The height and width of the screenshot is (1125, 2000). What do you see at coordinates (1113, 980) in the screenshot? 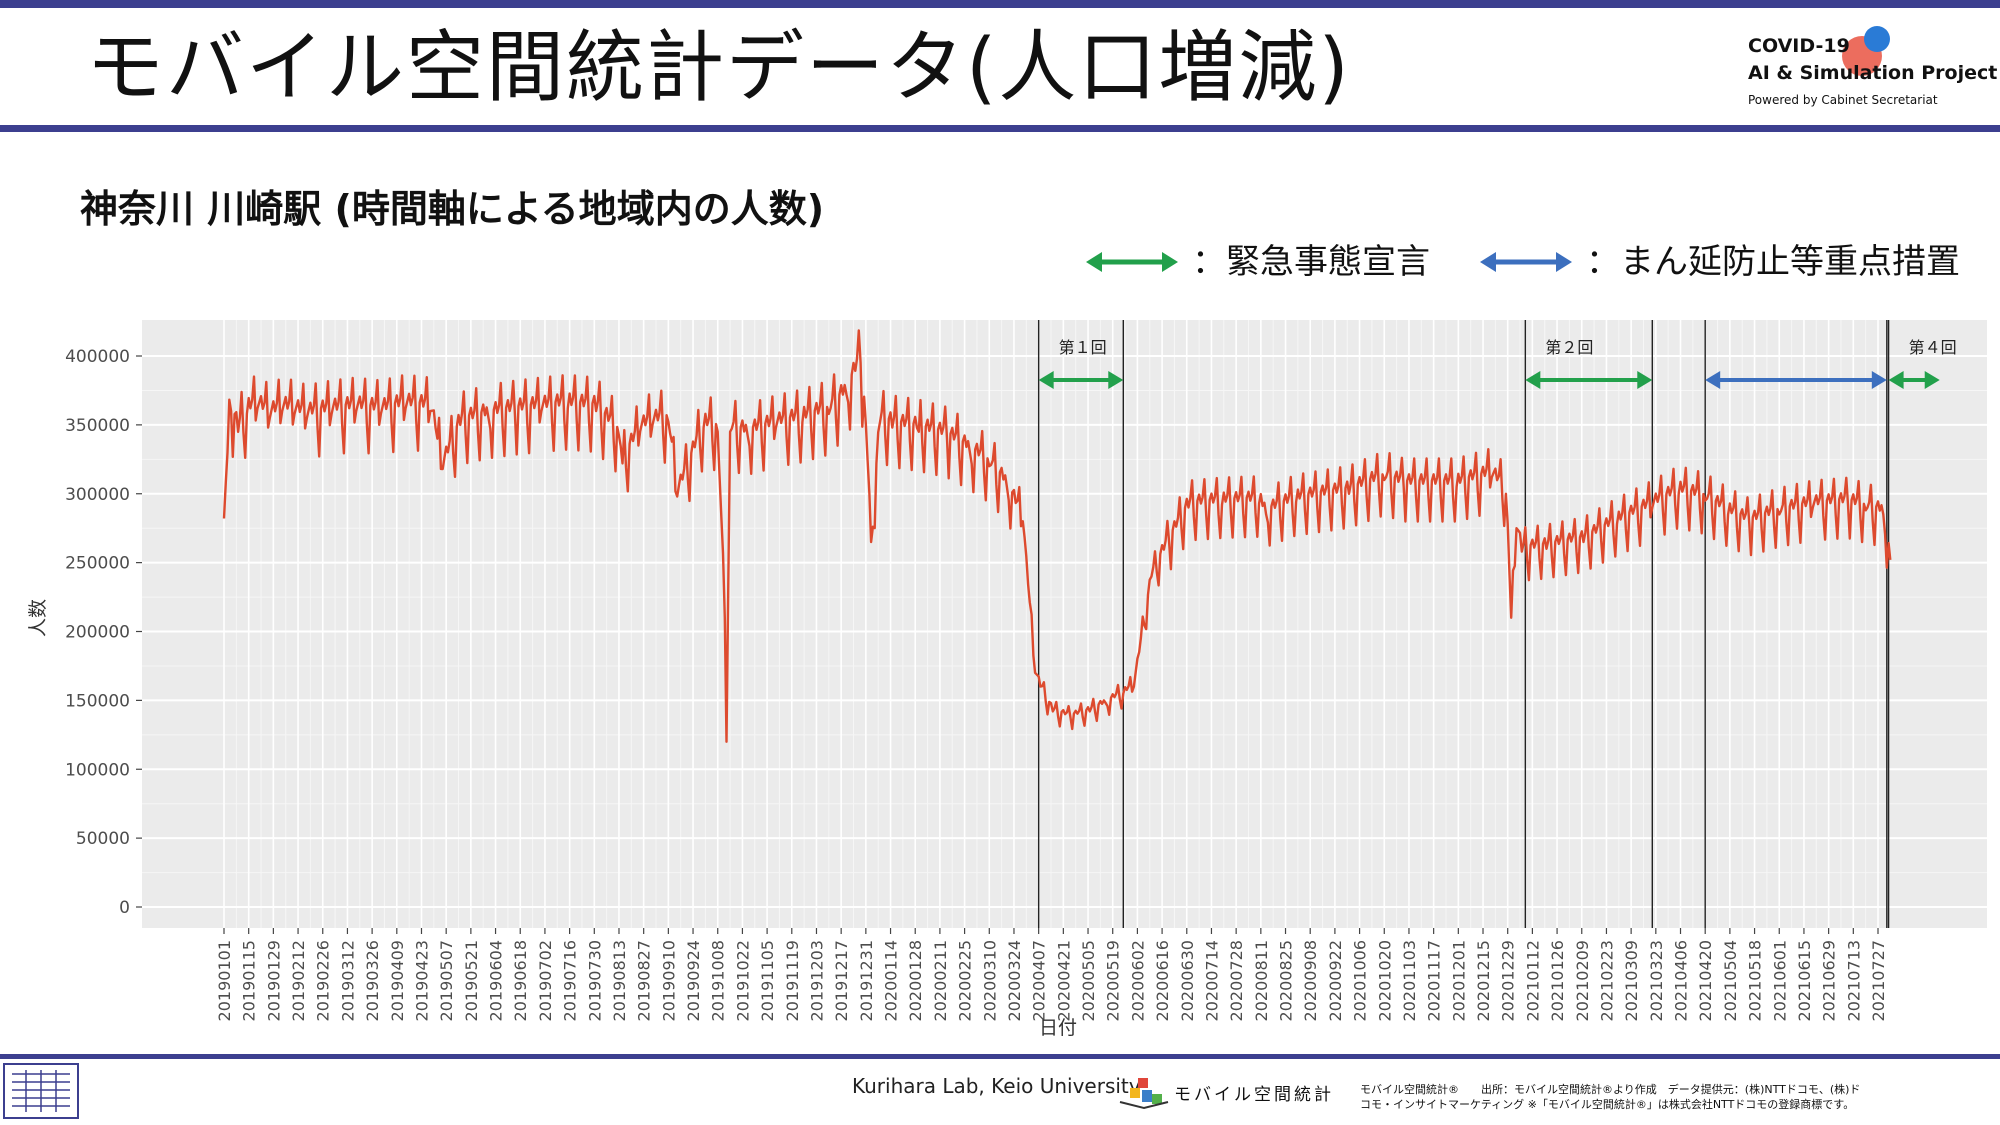
I see `x-tick-label: 20200519` at bounding box center [1113, 980].